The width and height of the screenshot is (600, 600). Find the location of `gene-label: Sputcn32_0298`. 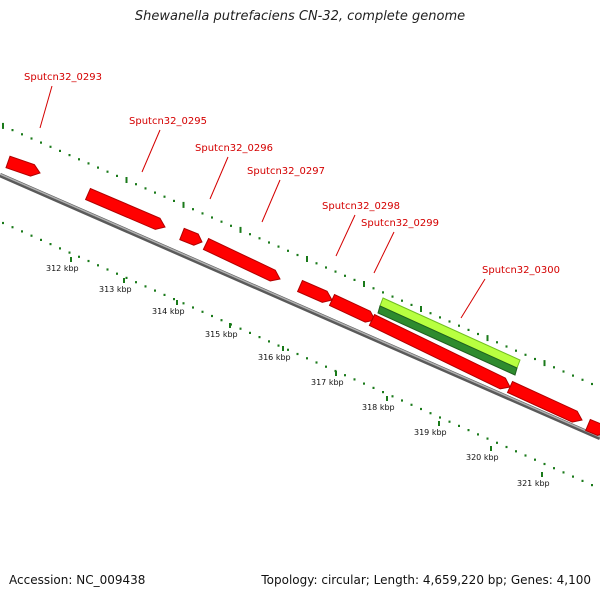

gene-label: Sputcn32_0298 is located at coordinates (361, 206).